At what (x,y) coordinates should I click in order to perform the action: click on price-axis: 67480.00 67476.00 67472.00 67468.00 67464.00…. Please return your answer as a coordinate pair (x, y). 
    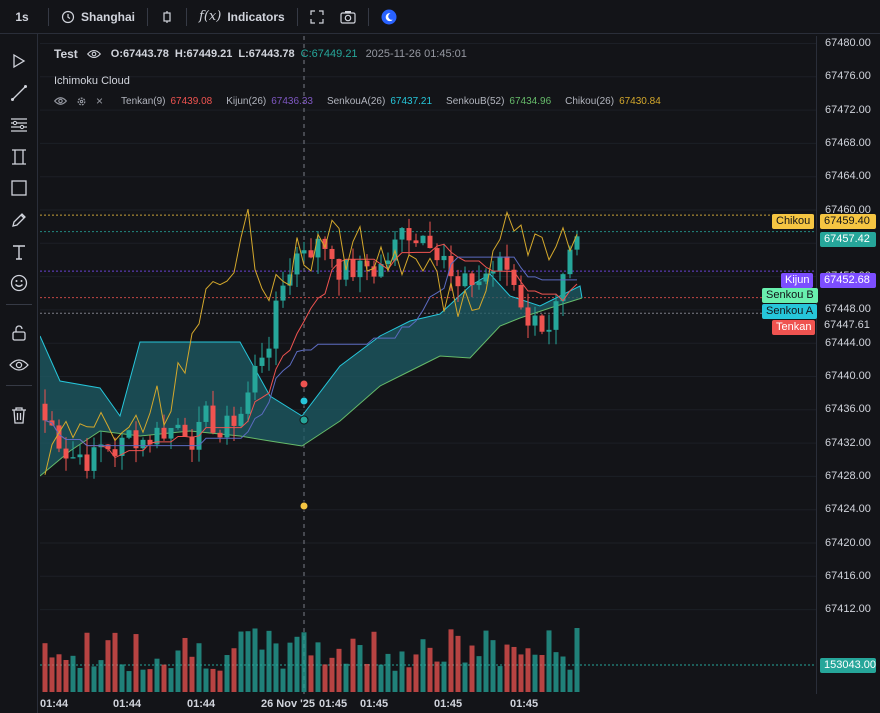
    Looking at the image, I should click on (848, 365).